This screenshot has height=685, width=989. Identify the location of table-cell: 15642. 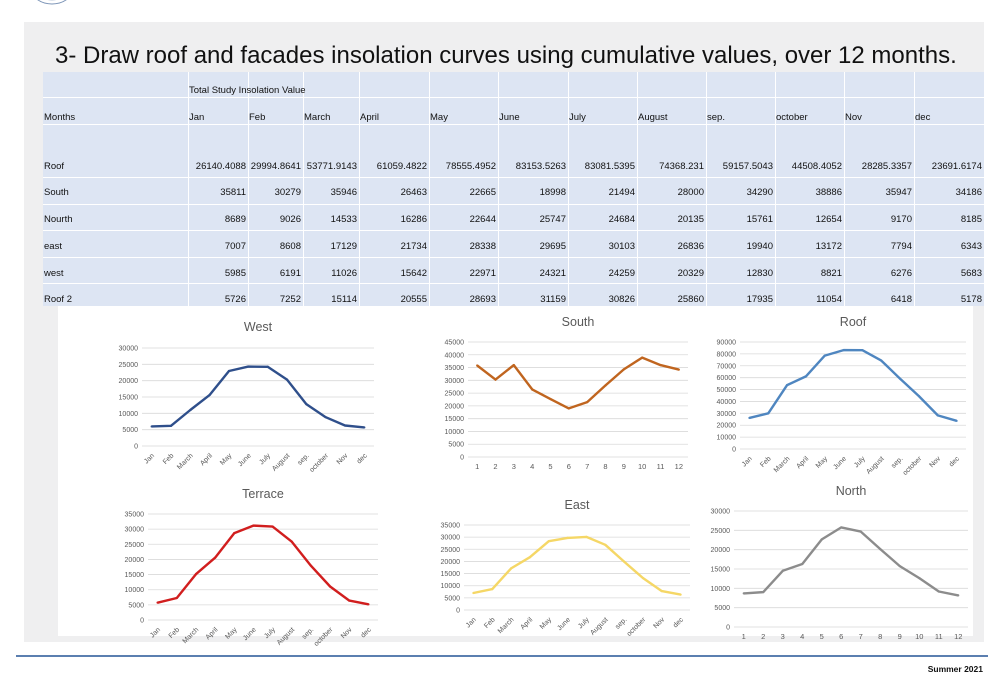
(413, 273).